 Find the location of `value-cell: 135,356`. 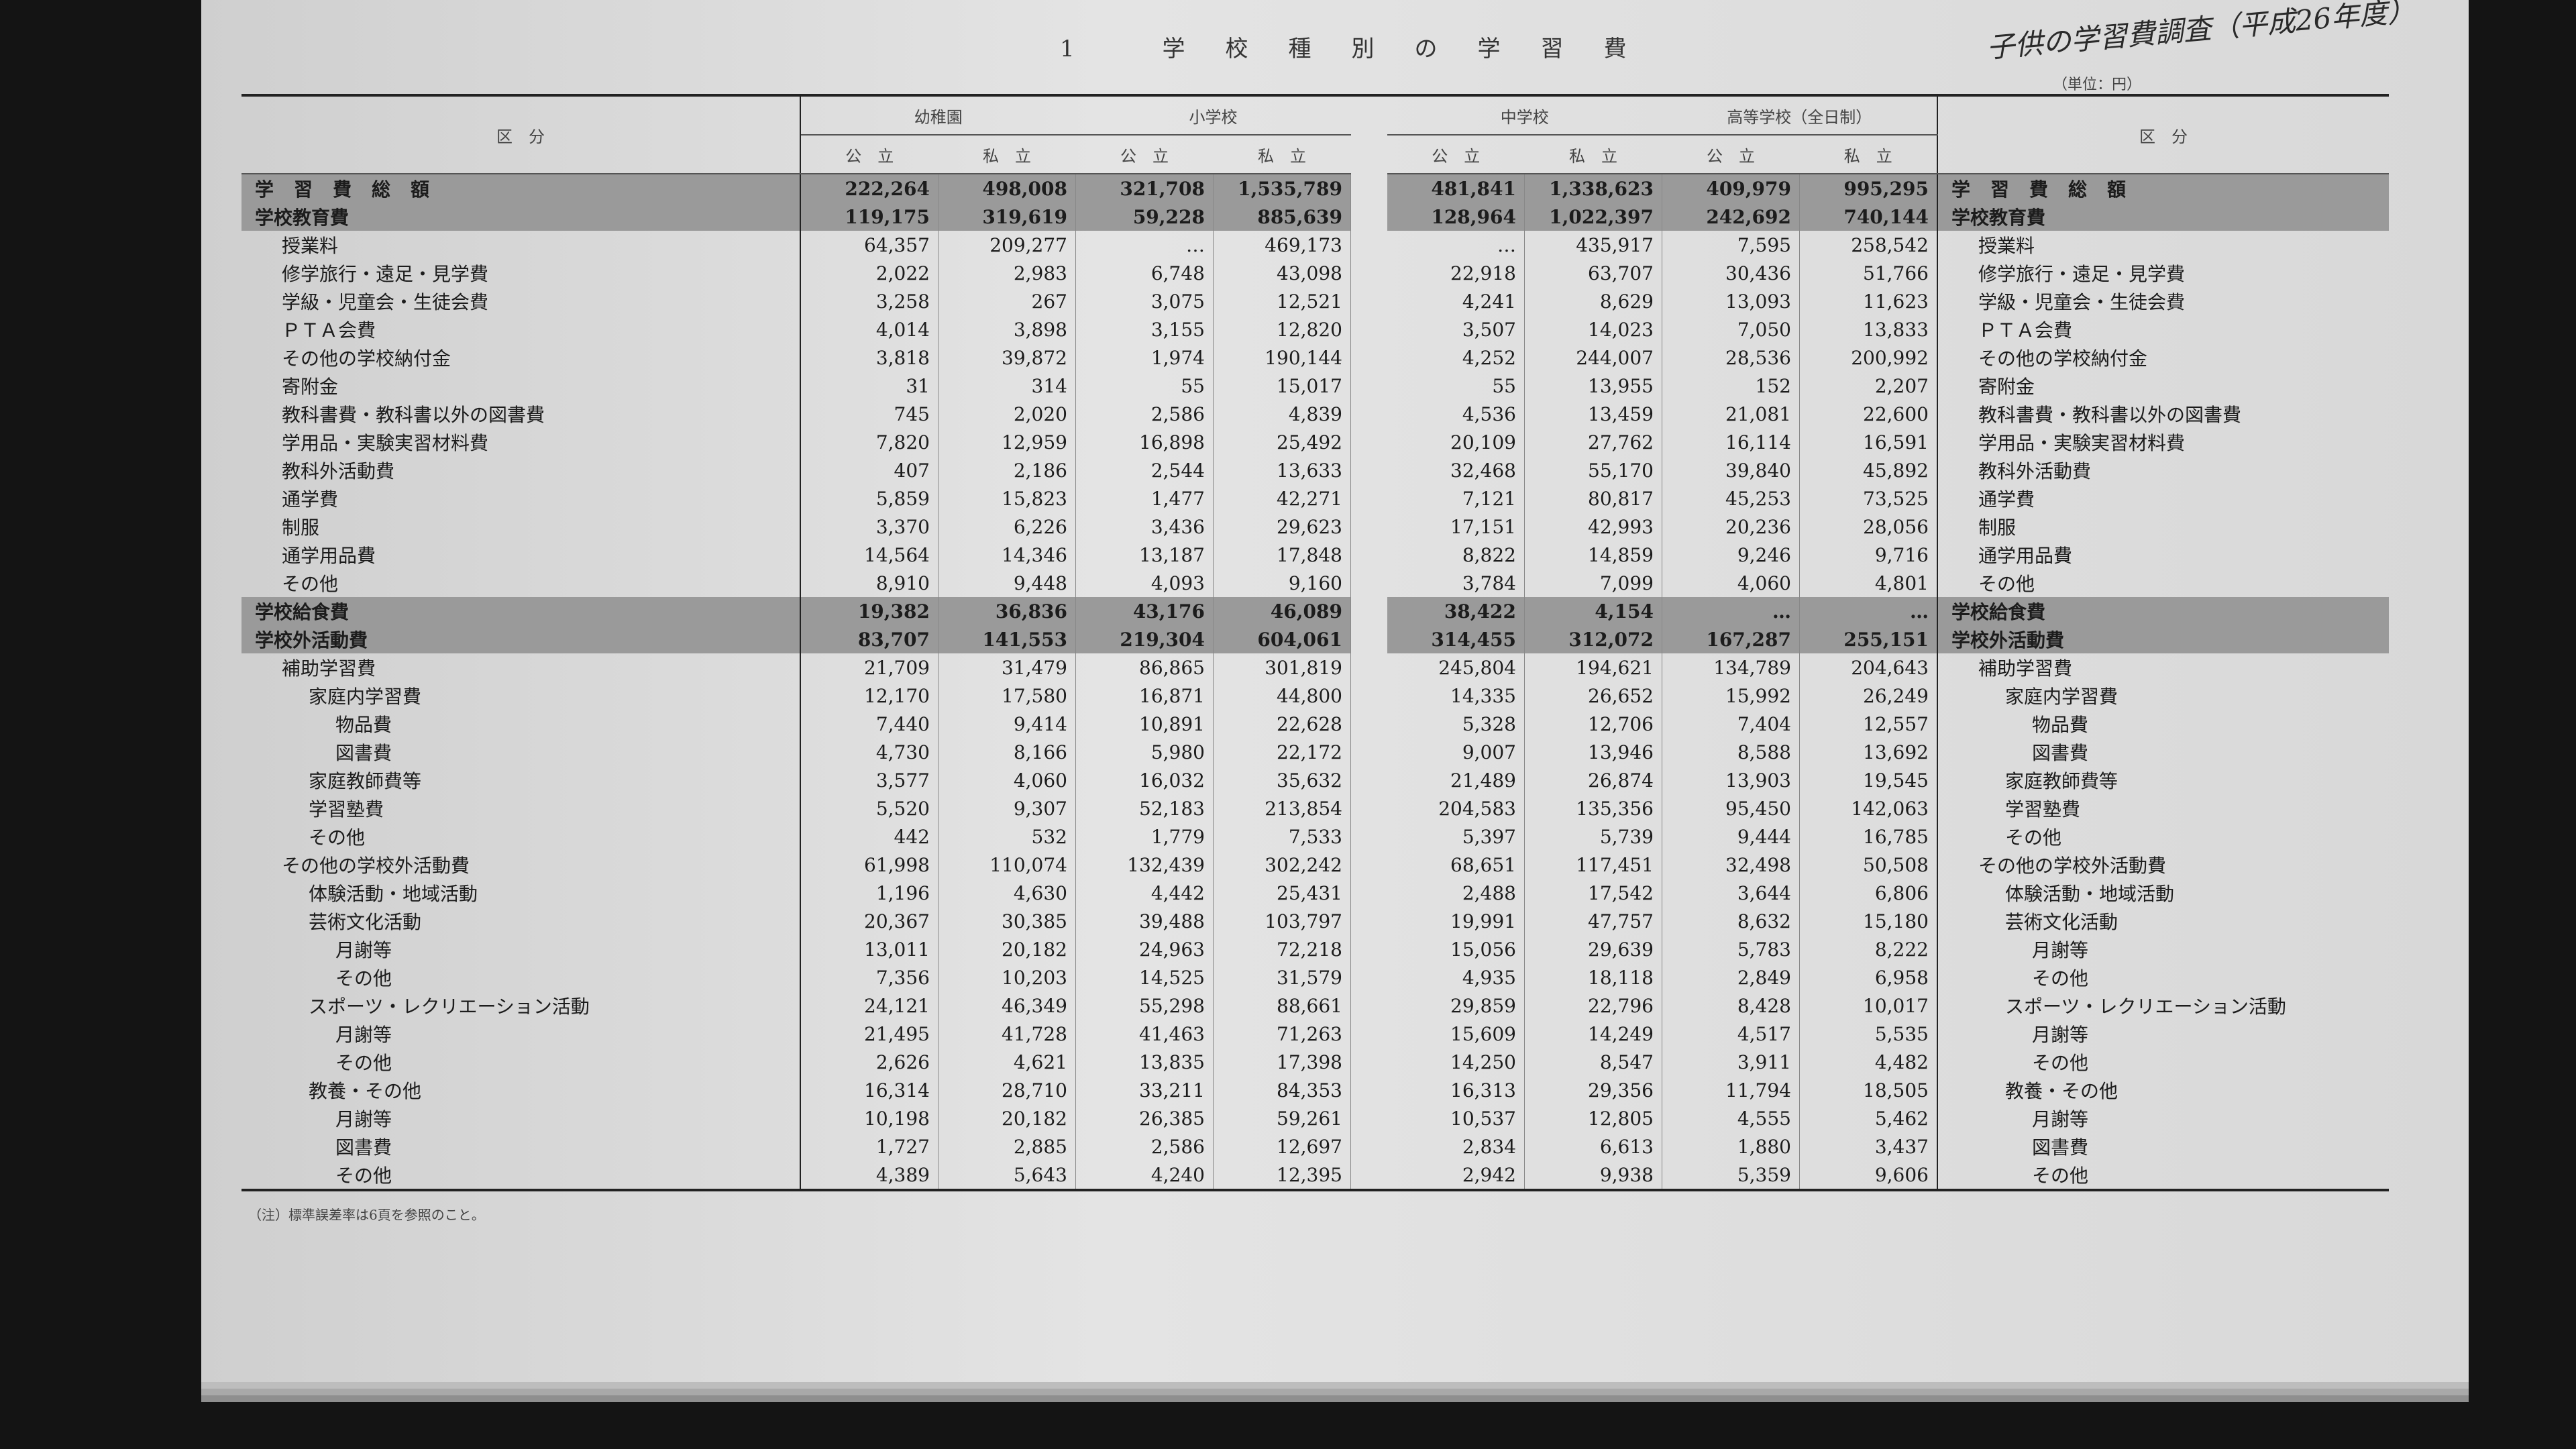

value-cell: 135,356 is located at coordinates (1593, 808).